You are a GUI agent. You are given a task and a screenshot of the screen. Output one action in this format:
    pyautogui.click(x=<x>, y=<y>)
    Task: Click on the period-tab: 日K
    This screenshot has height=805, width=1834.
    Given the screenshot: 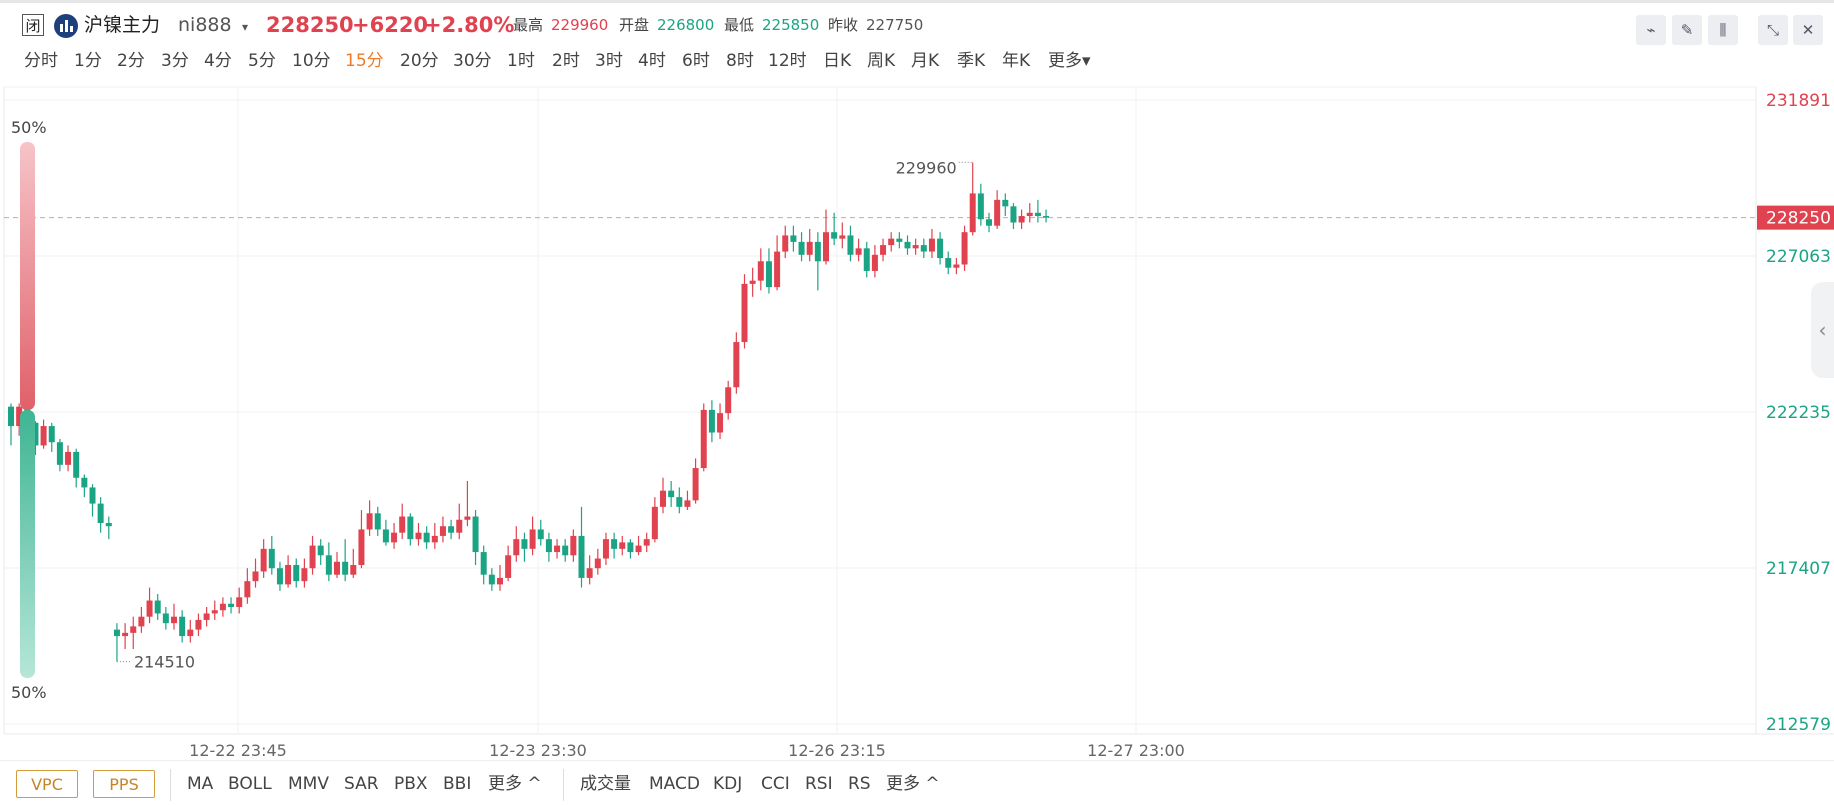 What is the action you would take?
    pyautogui.click(x=837, y=61)
    